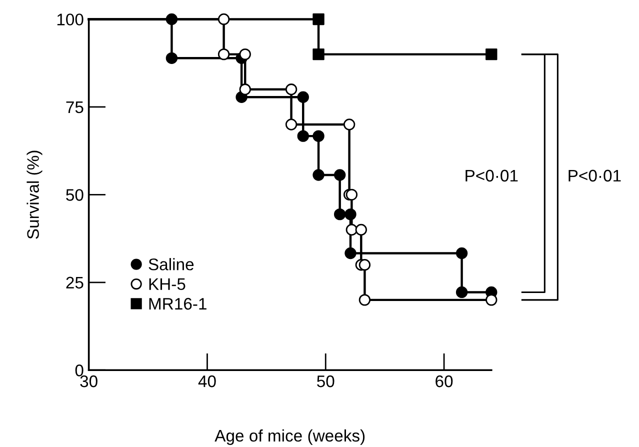 This screenshot has height=447, width=639. I want to click on y-tick-label: 75, so click(75, 108).